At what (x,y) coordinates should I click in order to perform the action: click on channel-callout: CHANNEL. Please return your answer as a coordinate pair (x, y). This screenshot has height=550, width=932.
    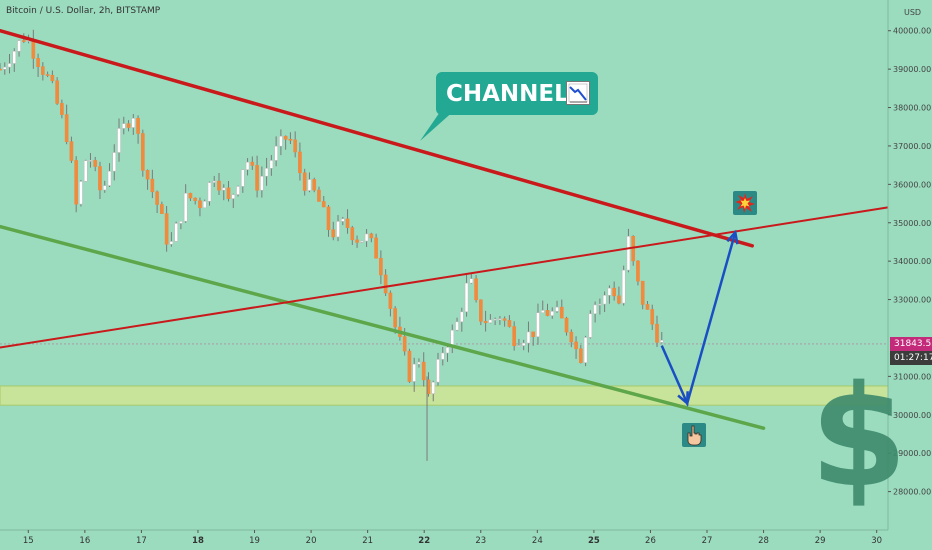
    Looking at the image, I should click on (517, 93).